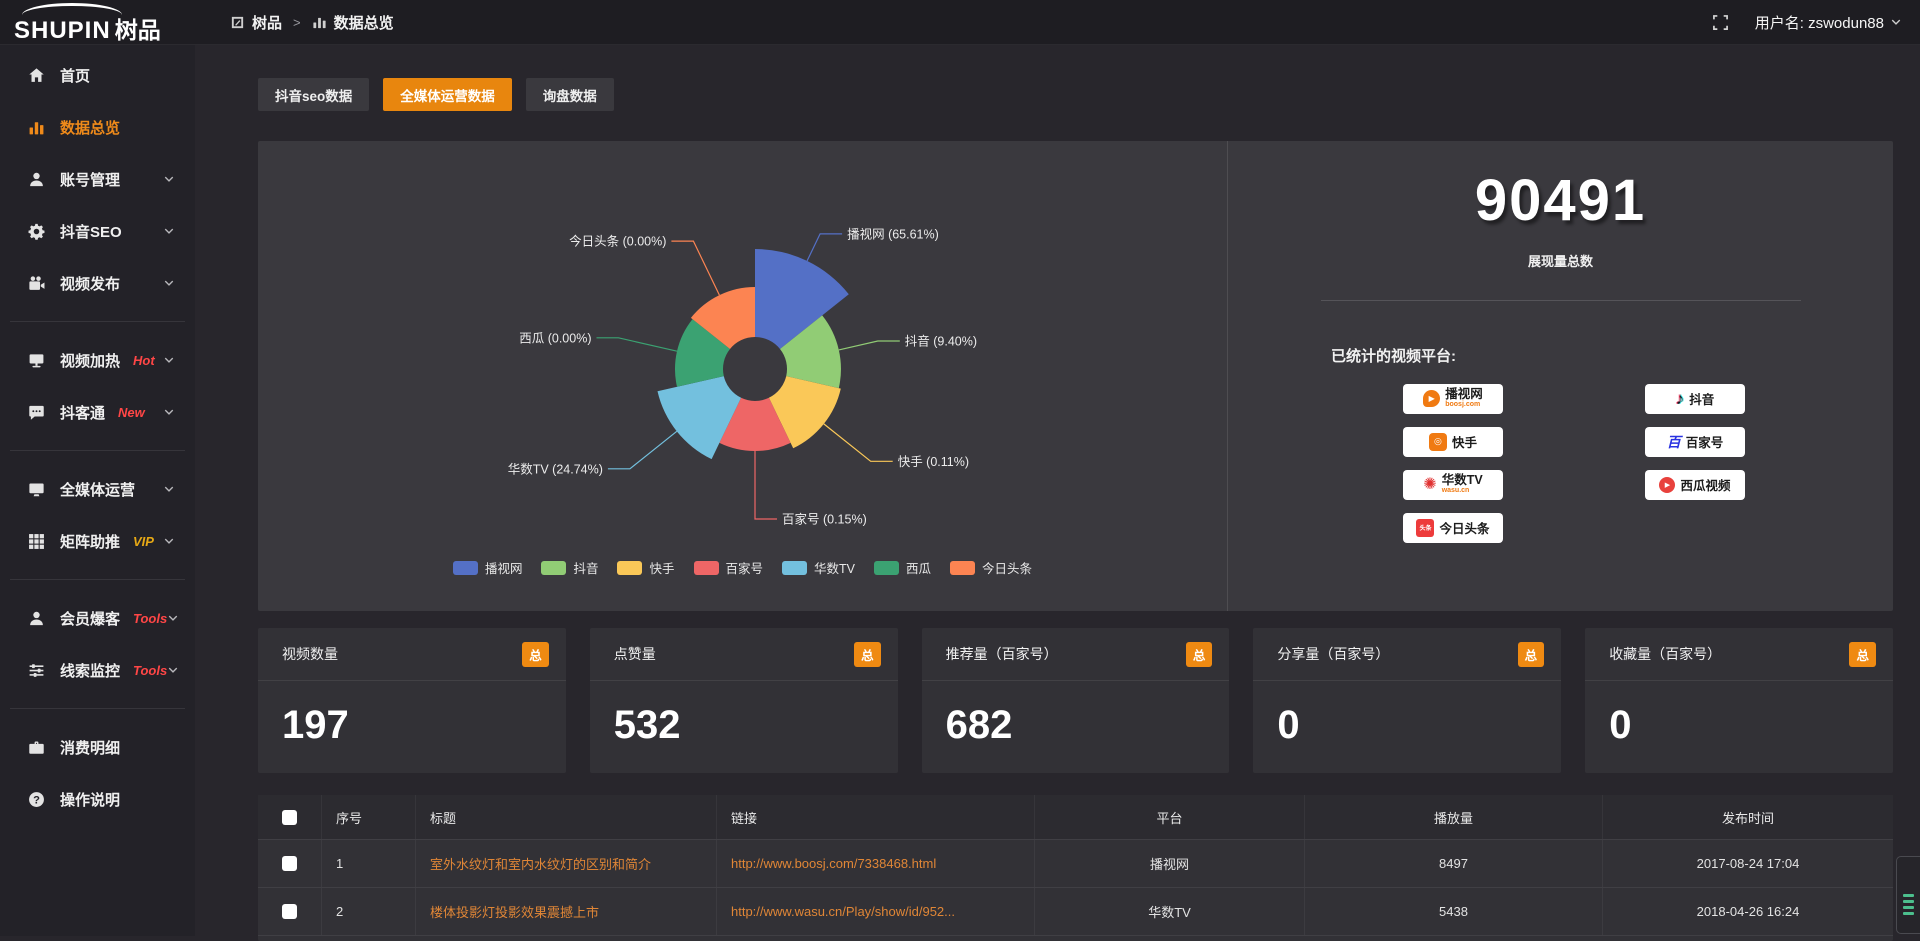 This screenshot has height=941, width=1920. I want to click on stat-card-value: 682, so click(979, 725).